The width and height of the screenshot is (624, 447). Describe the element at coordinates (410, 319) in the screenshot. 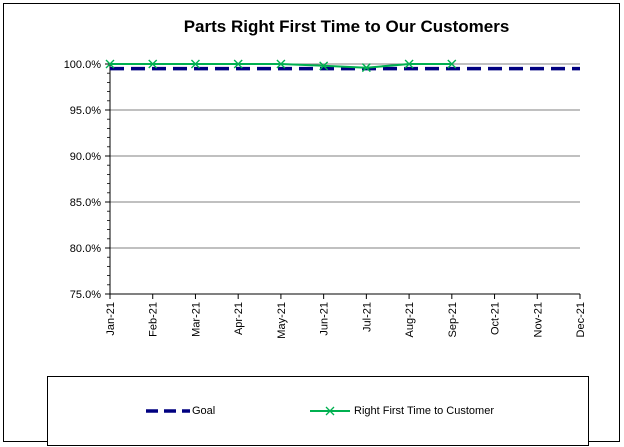

I see `x-tick-label: Aug-21` at that location.